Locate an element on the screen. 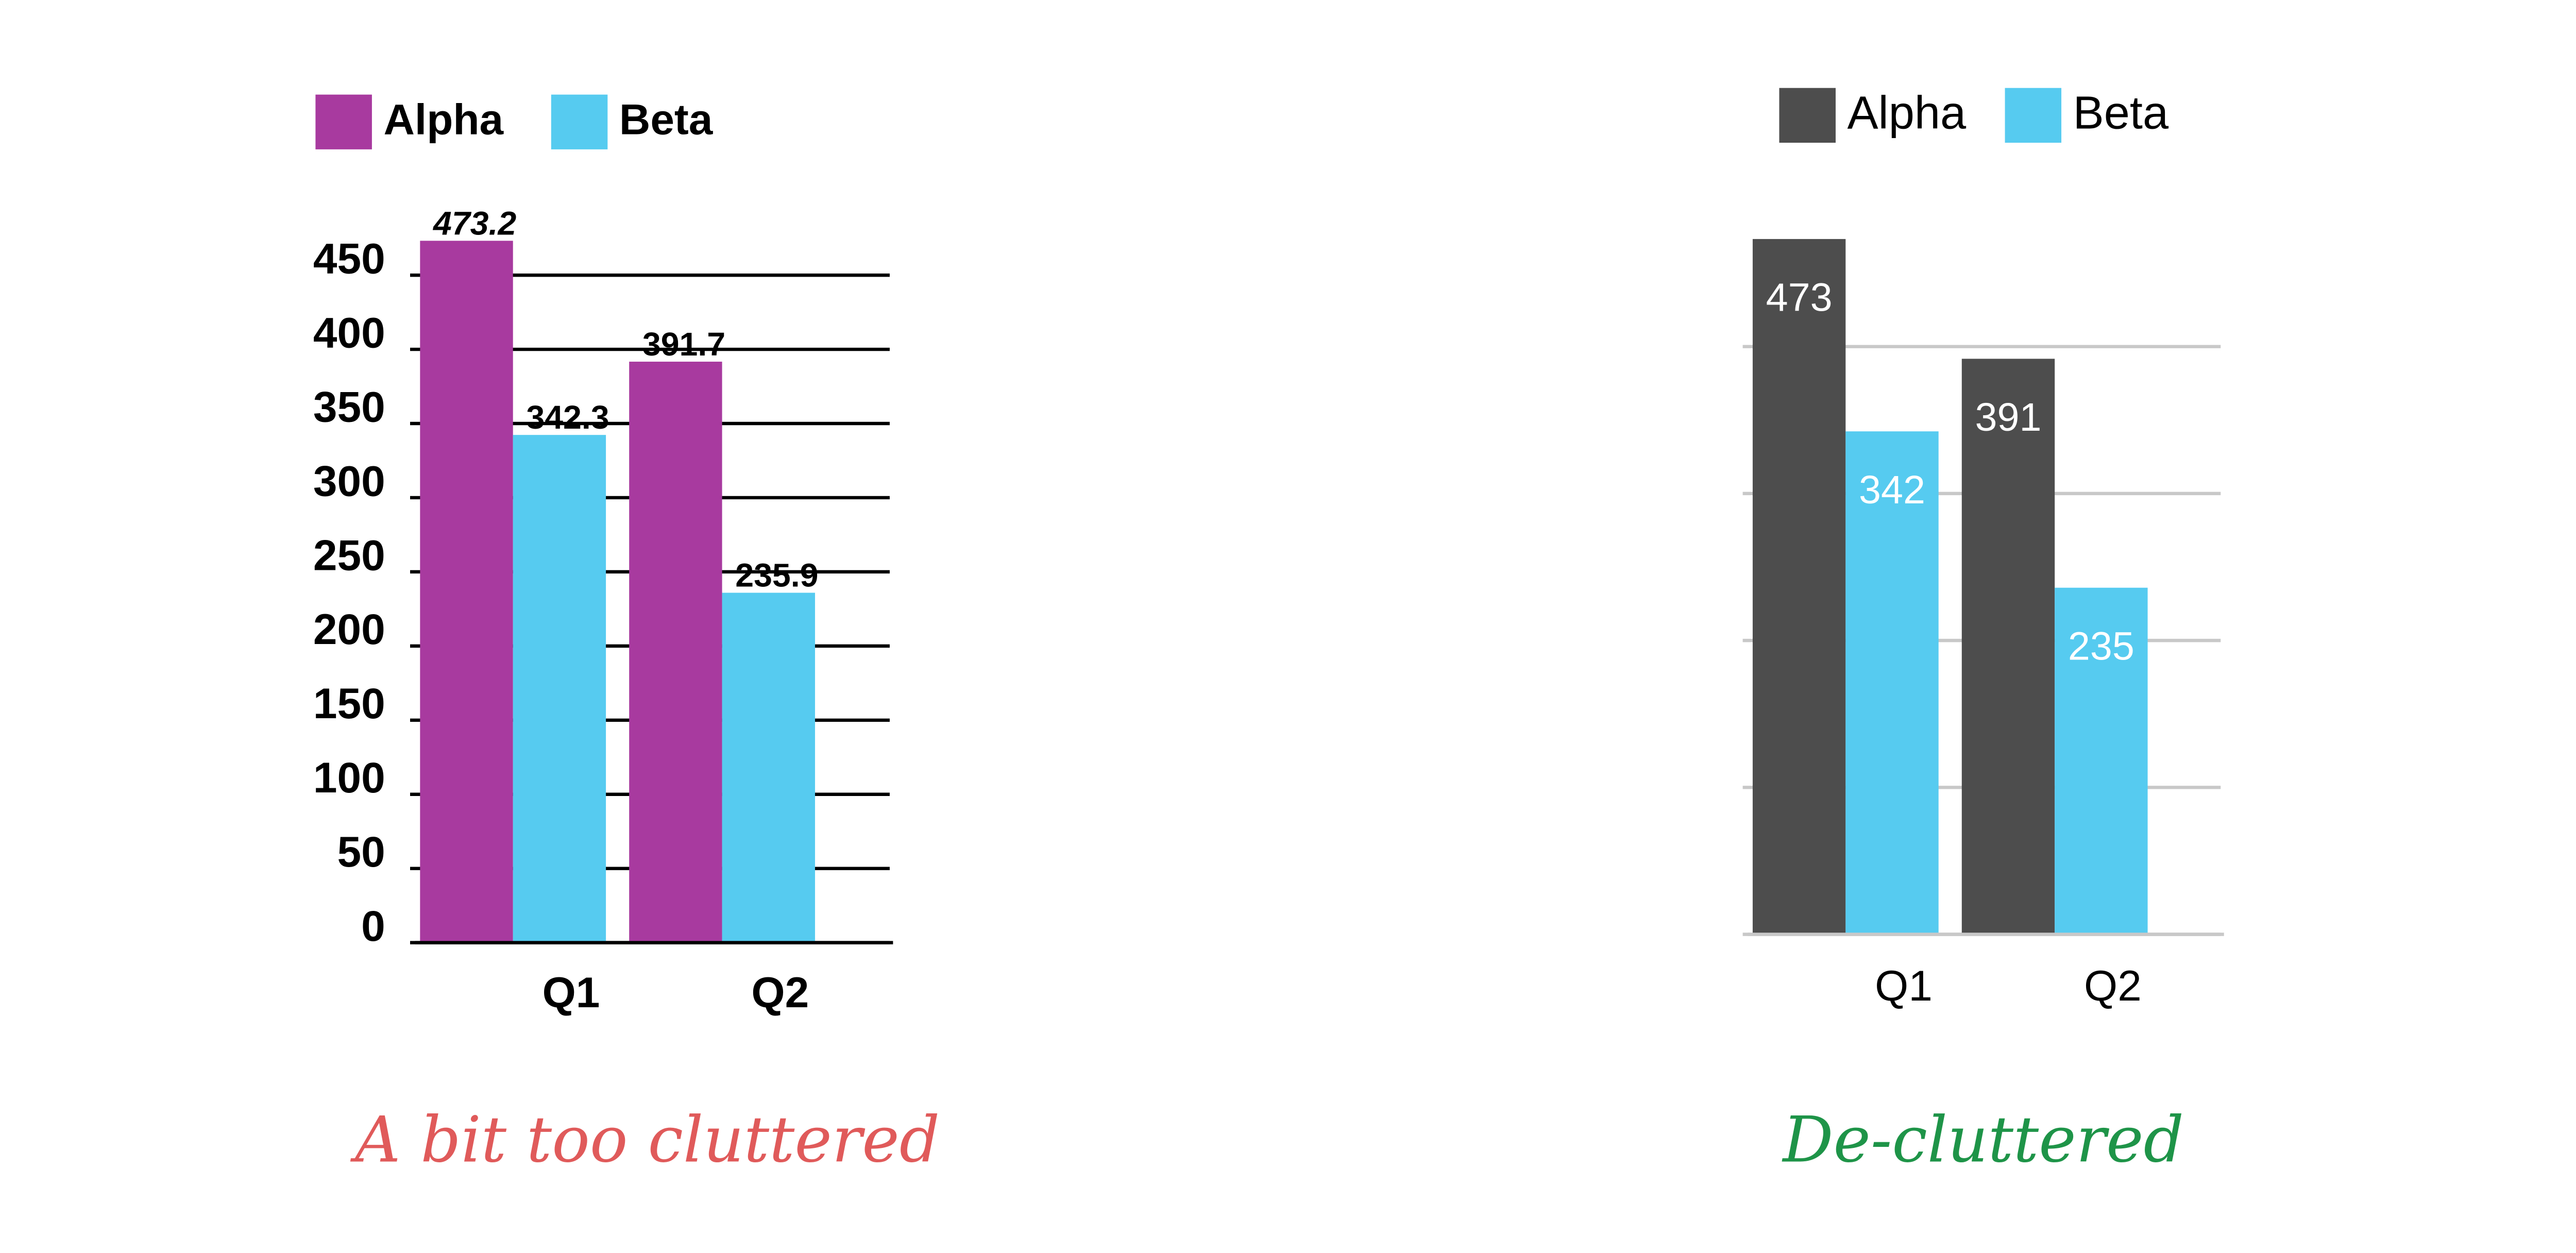  y-tick-label: 0 is located at coordinates (373, 926).